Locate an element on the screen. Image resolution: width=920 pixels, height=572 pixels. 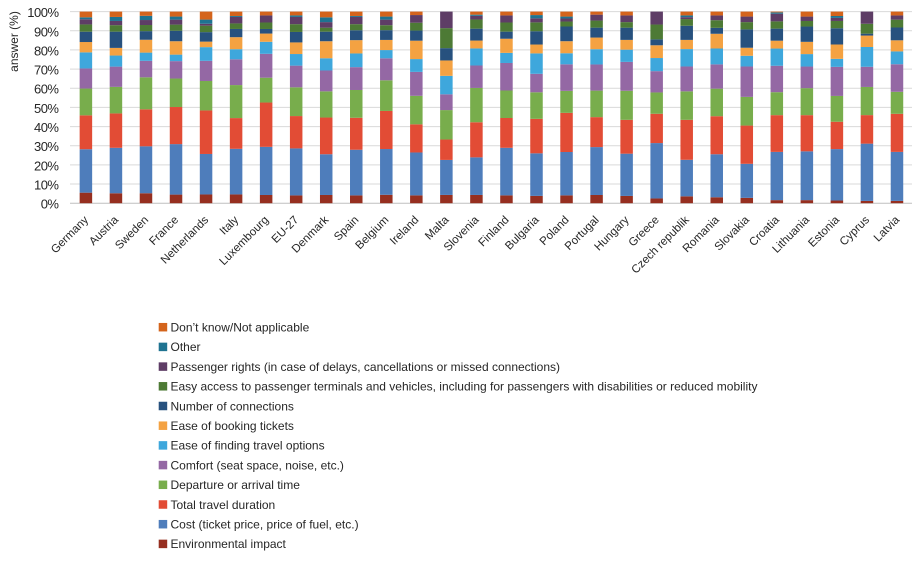
svg-text: answer (%) is located at coordinates (14, 41).